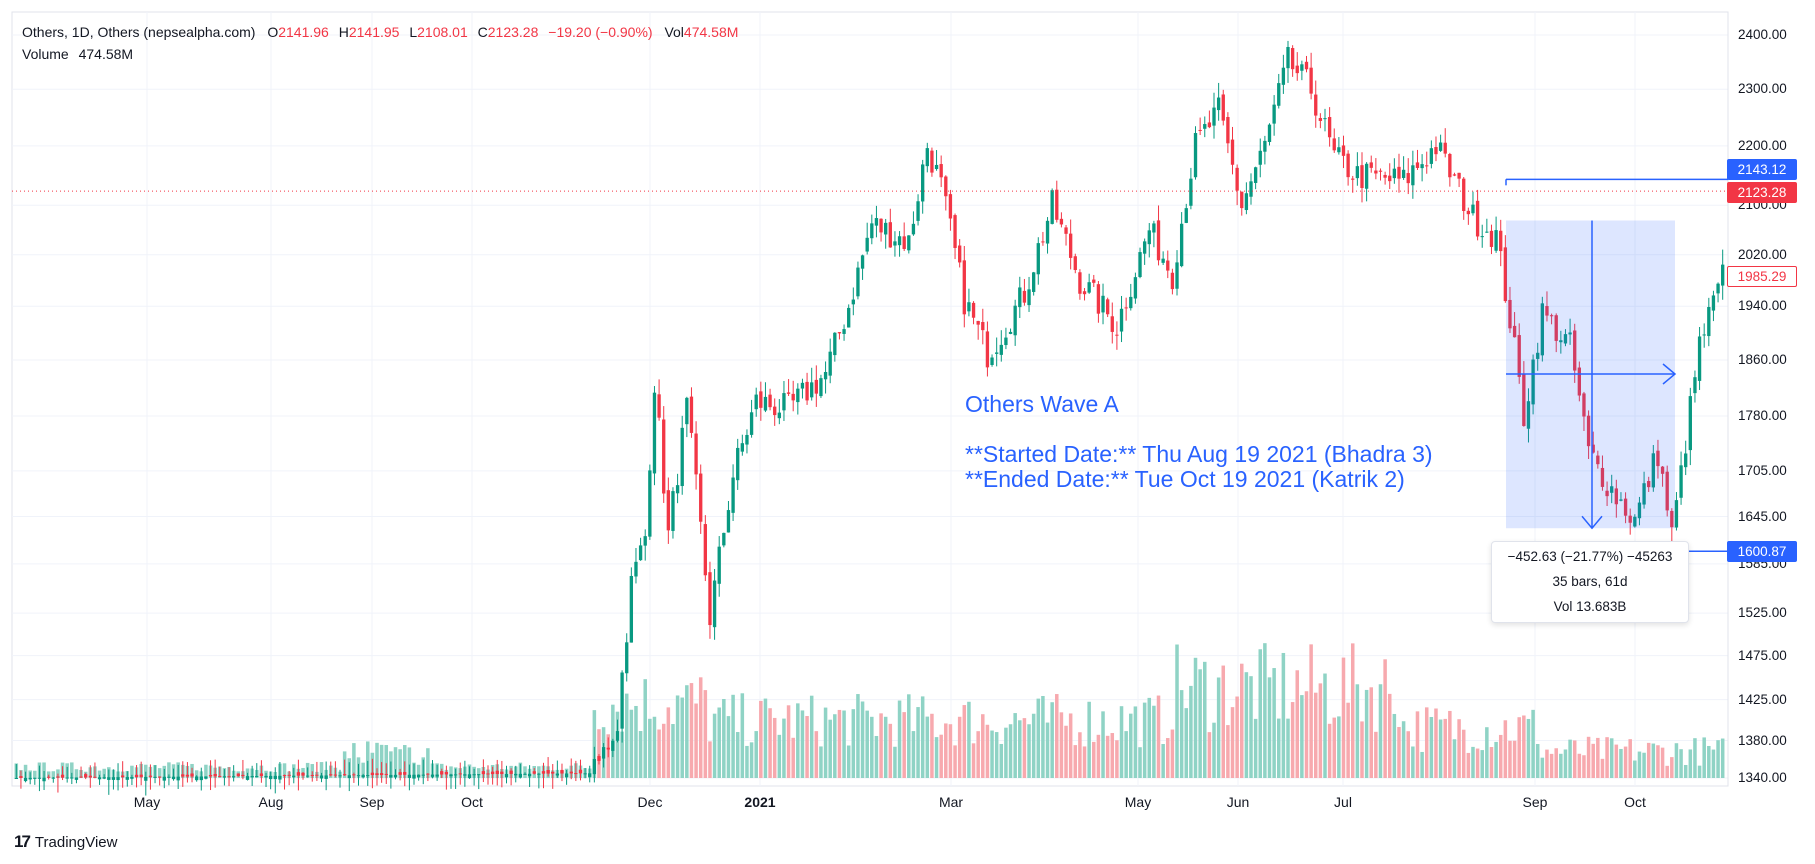 This screenshot has height=864, width=1815. What do you see at coordinates (147, 802) in the screenshot?
I see `x-tick-label: May` at bounding box center [147, 802].